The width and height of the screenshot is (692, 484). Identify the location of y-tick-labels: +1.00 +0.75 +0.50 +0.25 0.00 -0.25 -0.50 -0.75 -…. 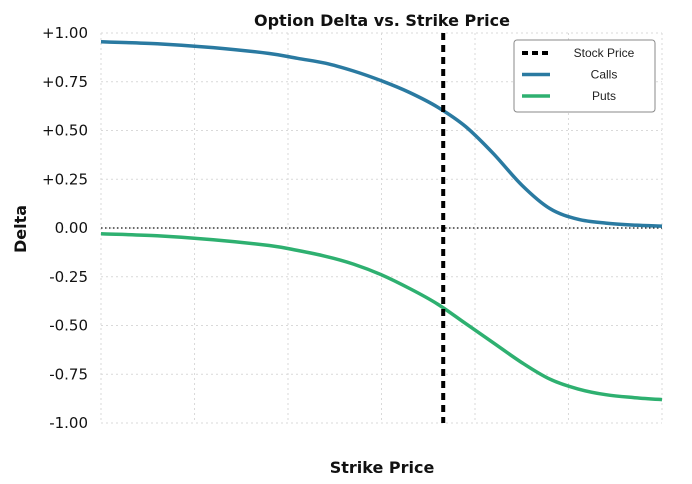
(65, 228).